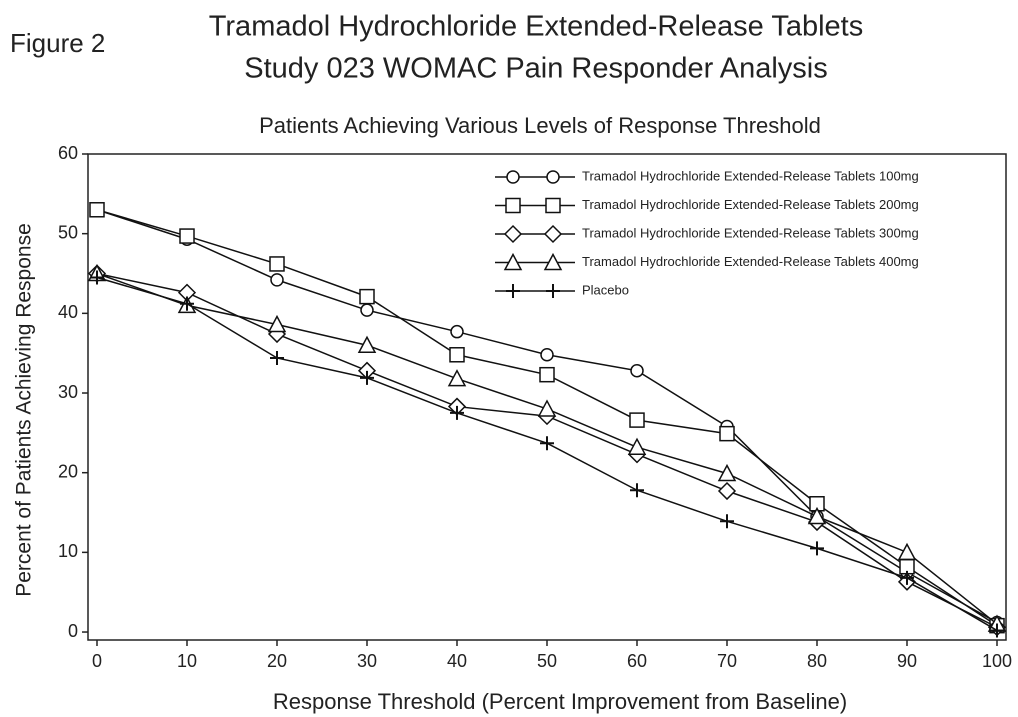 The height and width of the screenshot is (717, 1018). What do you see at coordinates (187, 661) in the screenshot?
I see `x-tick-label: 10` at bounding box center [187, 661].